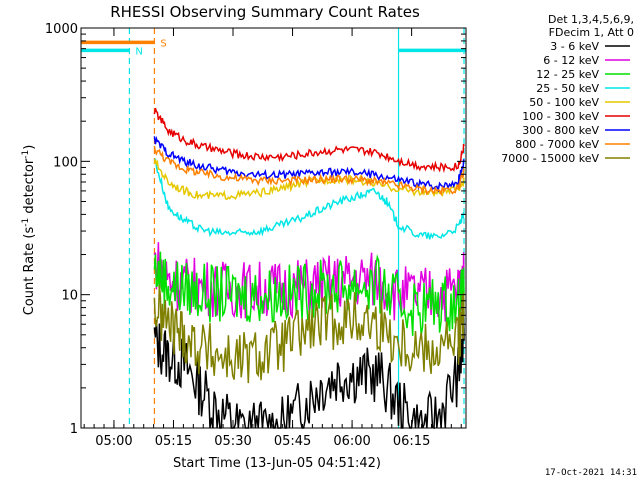 The height and width of the screenshot is (480, 640). I want to click on status-bar-label-n: N, so click(138, 51).